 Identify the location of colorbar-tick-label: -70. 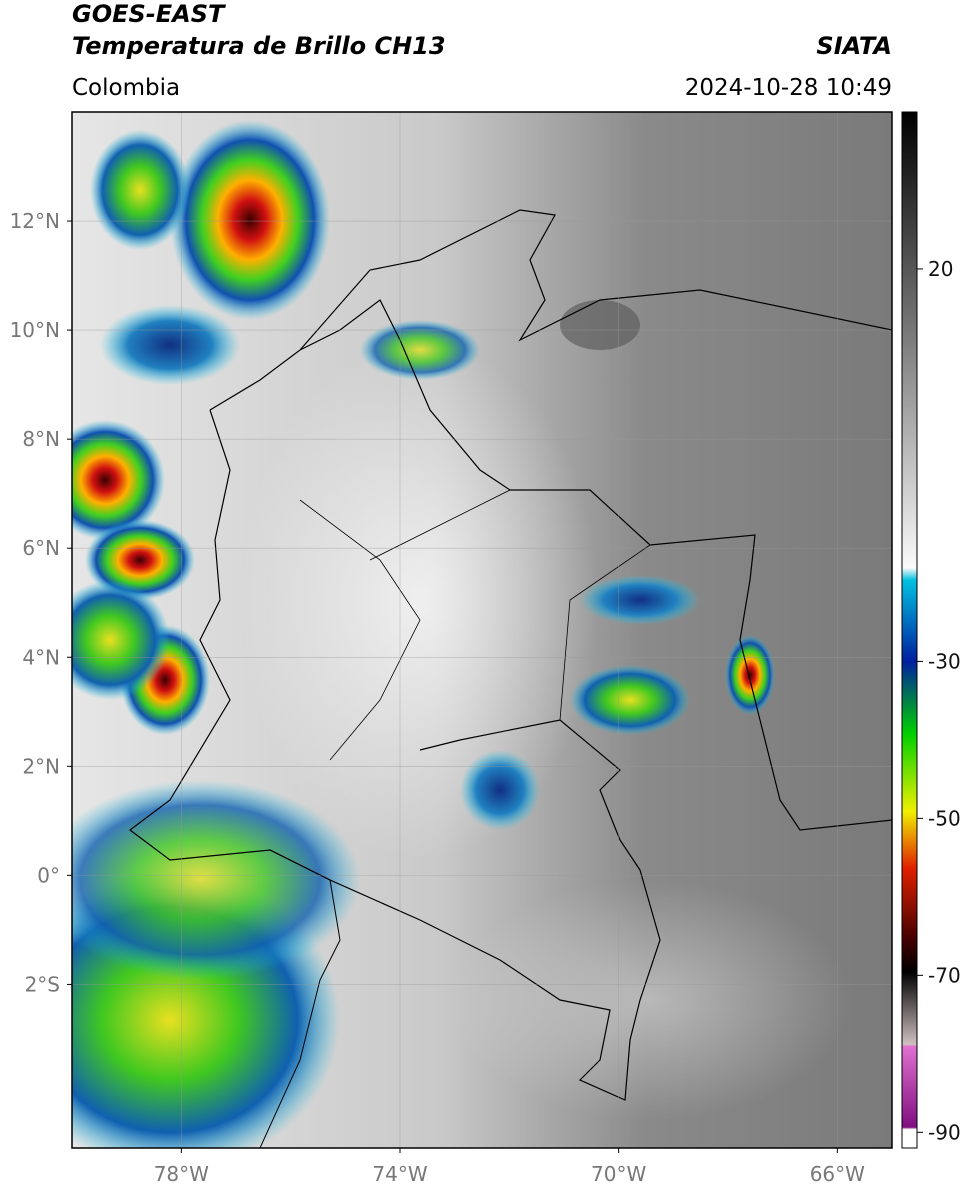
(944, 975).